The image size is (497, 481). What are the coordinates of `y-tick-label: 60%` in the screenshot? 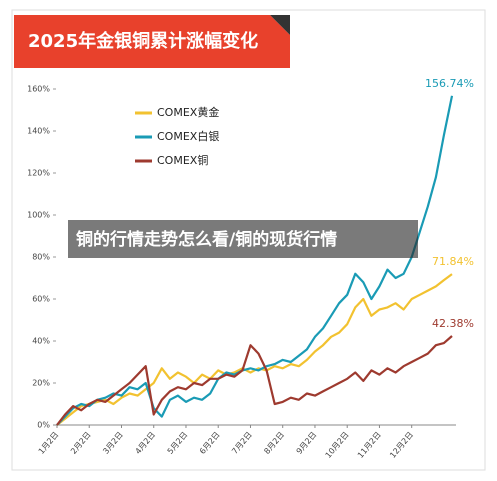 It's located at (41, 299).